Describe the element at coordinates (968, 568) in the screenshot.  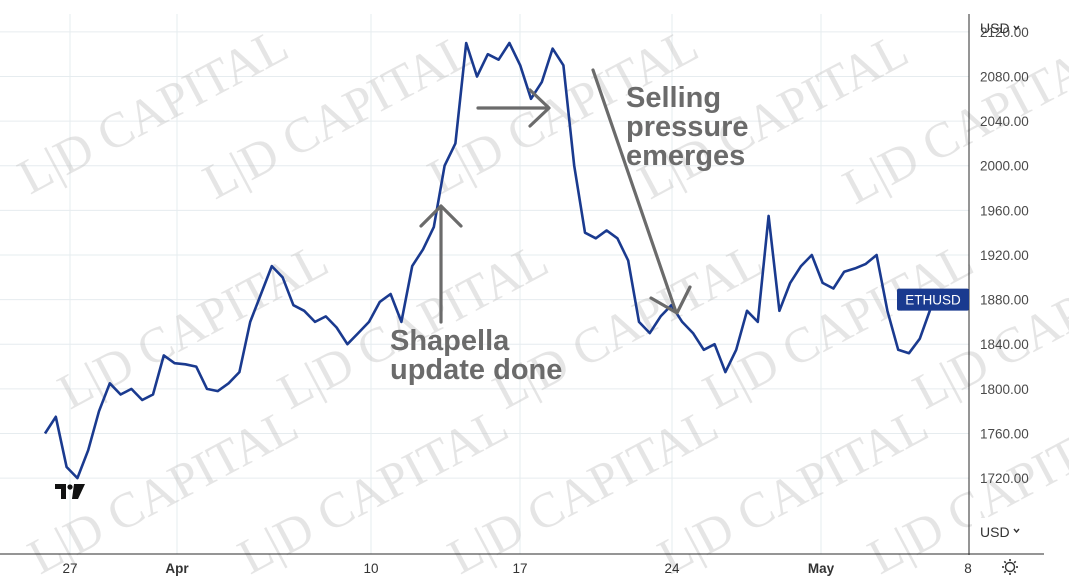
I see `x-tick-label: 8` at that location.